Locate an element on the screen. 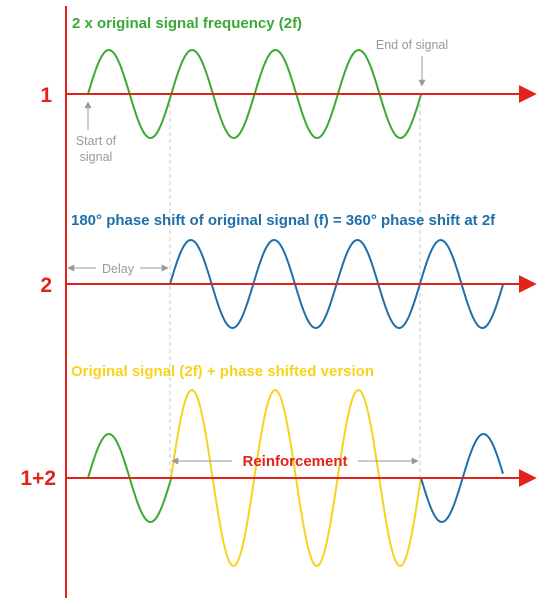 This screenshot has width=556, height=604. row-3-label: 1+2 is located at coordinates (38, 478).